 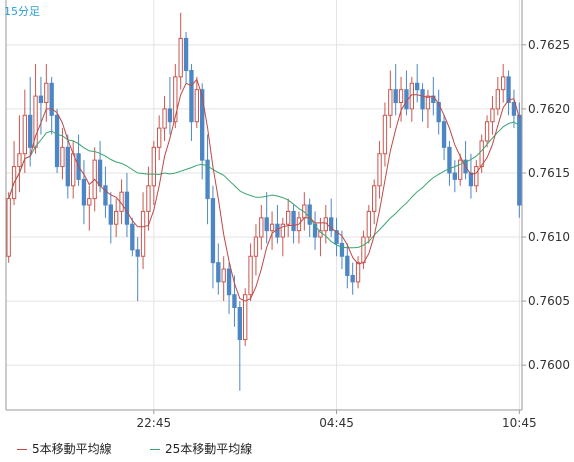 I want to click on legend-swatch-ma5, so click(x=22, y=449).